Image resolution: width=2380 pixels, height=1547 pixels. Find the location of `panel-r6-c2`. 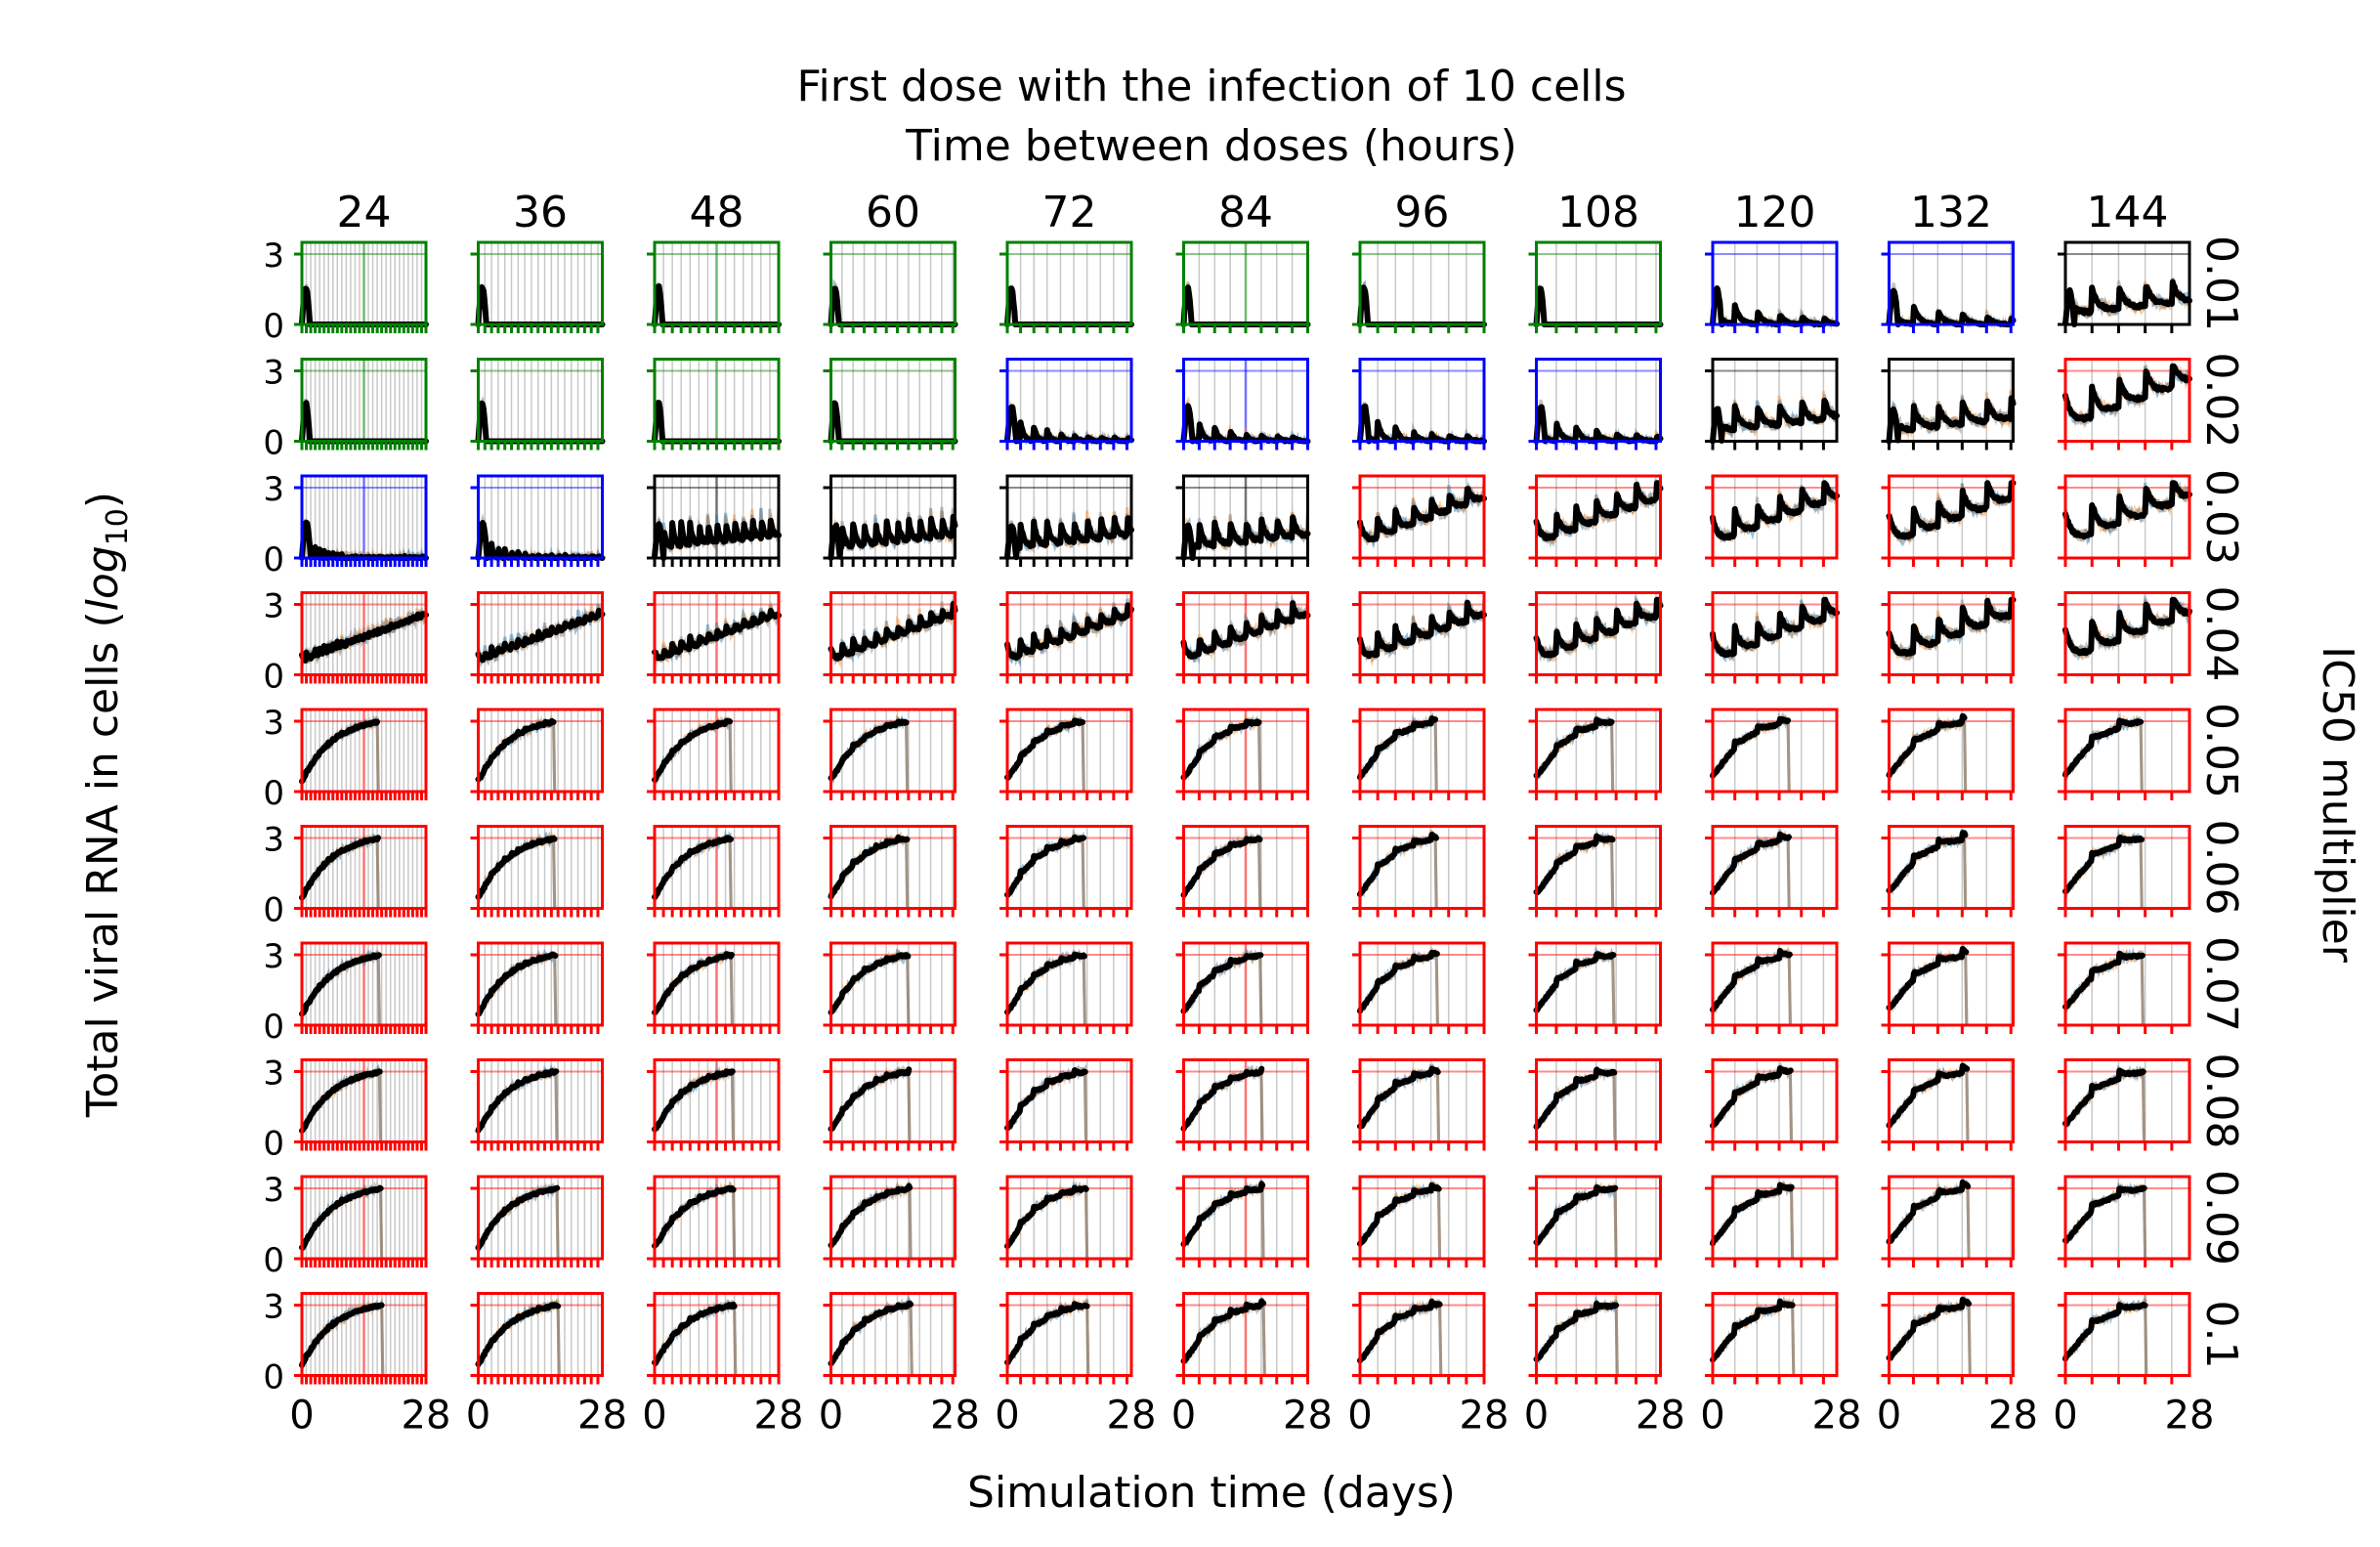

panel-r6-c2 is located at coordinates (714, 987).